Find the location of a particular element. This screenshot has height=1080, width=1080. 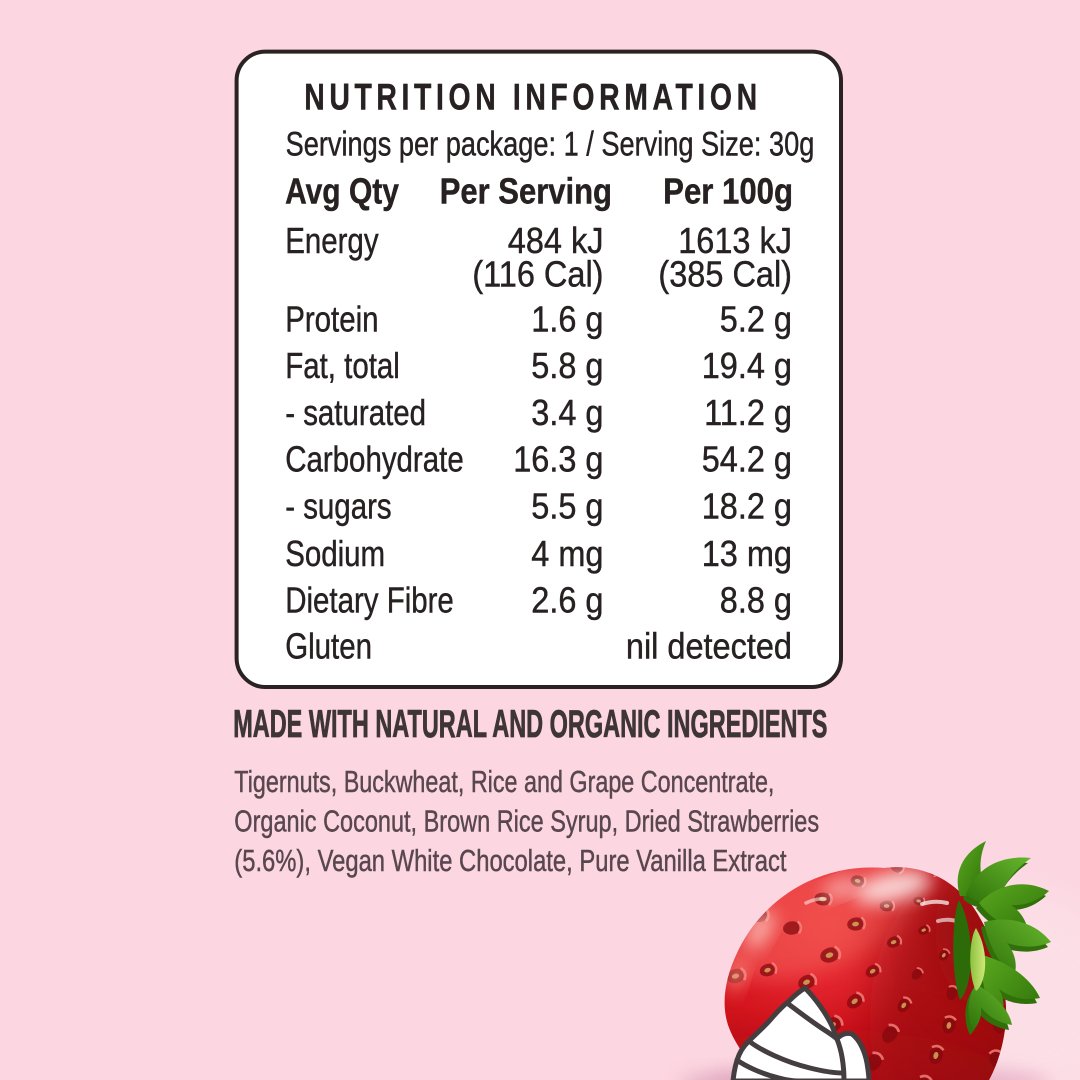

svg-text: 484 kJ is located at coordinates (556, 242).